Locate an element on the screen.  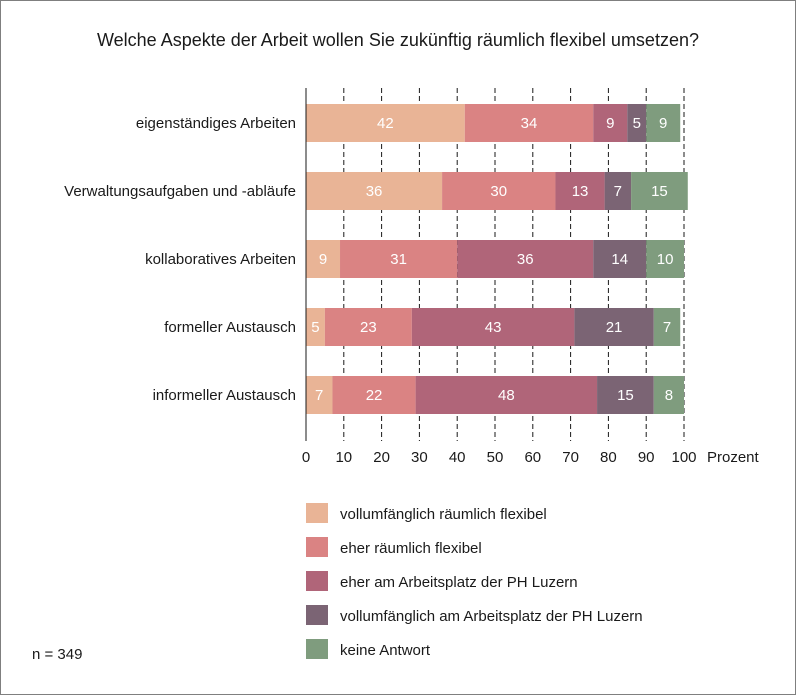
data-label: 14 is located at coordinates (619, 259).